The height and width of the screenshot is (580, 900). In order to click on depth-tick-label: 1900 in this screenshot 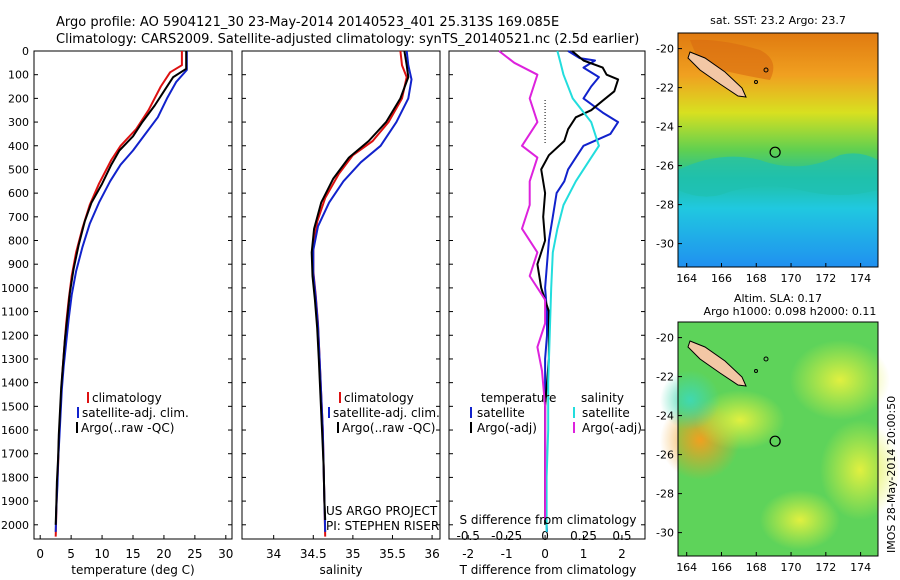, I will do `click(15, 501)`.